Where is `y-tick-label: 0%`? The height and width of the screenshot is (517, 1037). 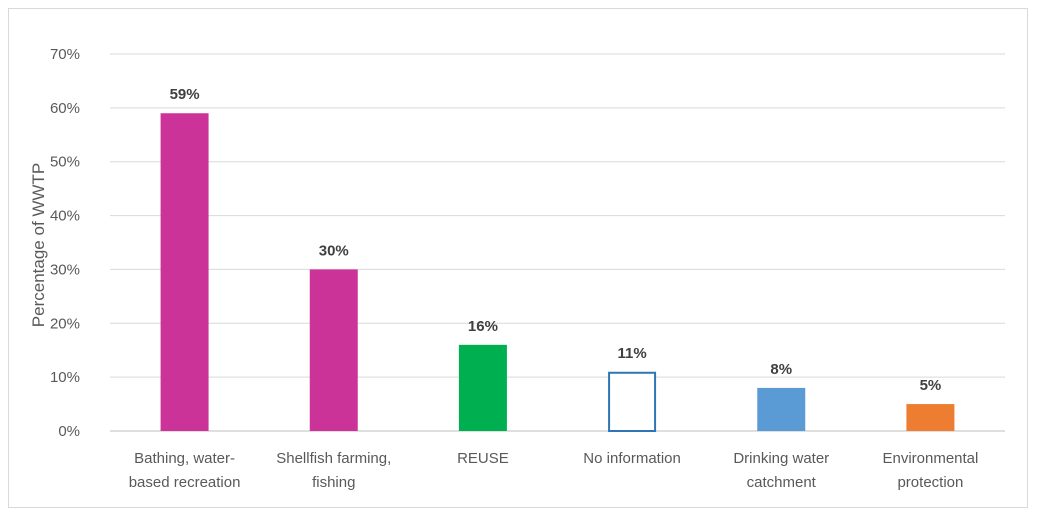 y-tick-label: 0% is located at coordinates (69, 431).